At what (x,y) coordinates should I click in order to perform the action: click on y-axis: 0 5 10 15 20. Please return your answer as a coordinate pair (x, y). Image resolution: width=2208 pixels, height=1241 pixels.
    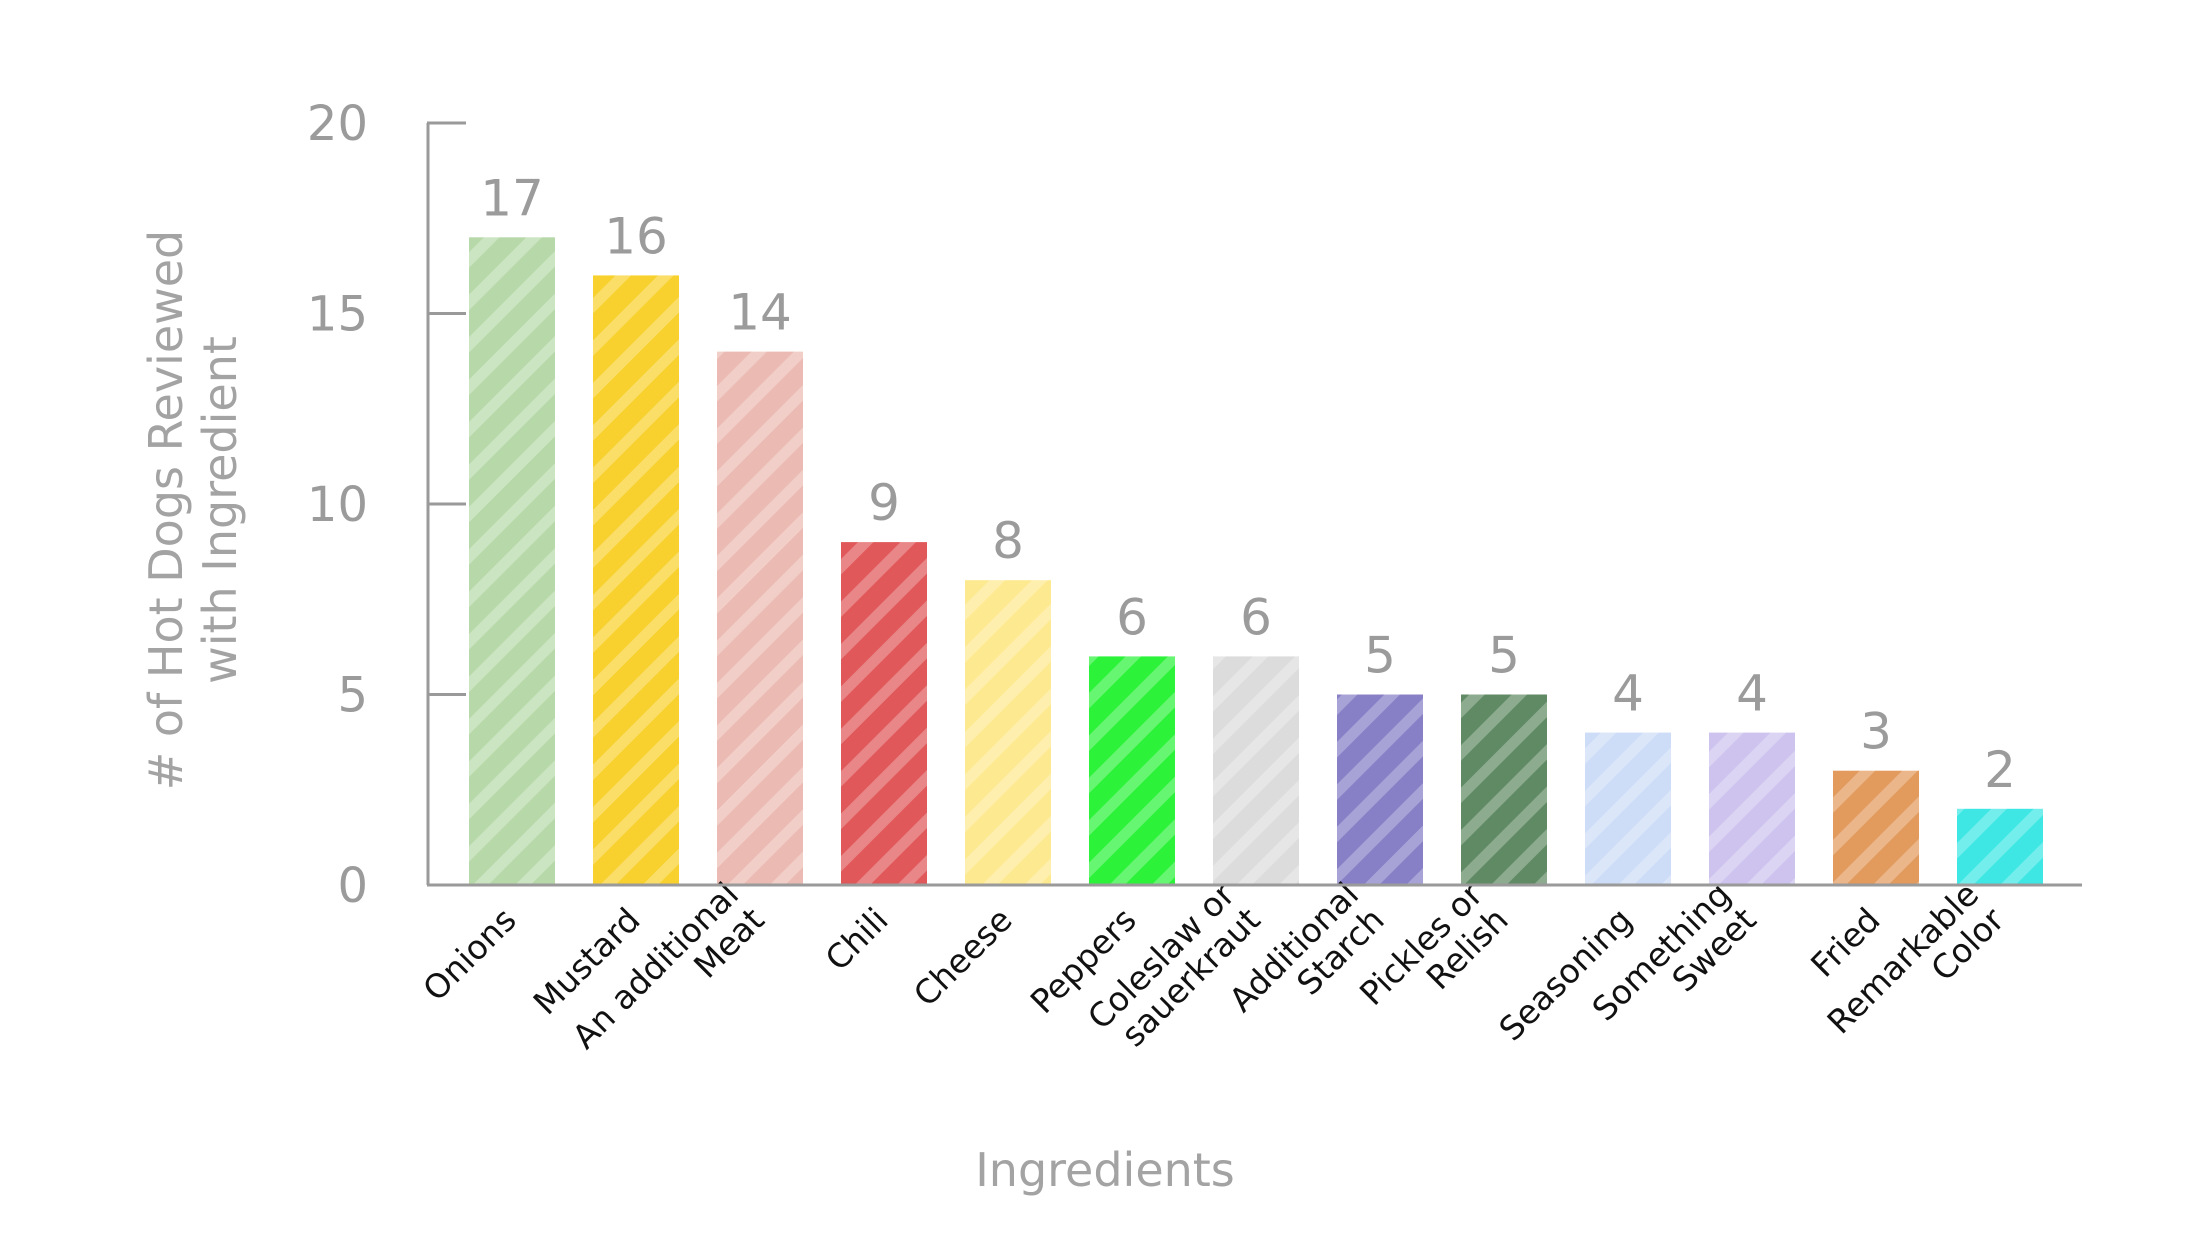
    Looking at the image, I should click on (386, 505).